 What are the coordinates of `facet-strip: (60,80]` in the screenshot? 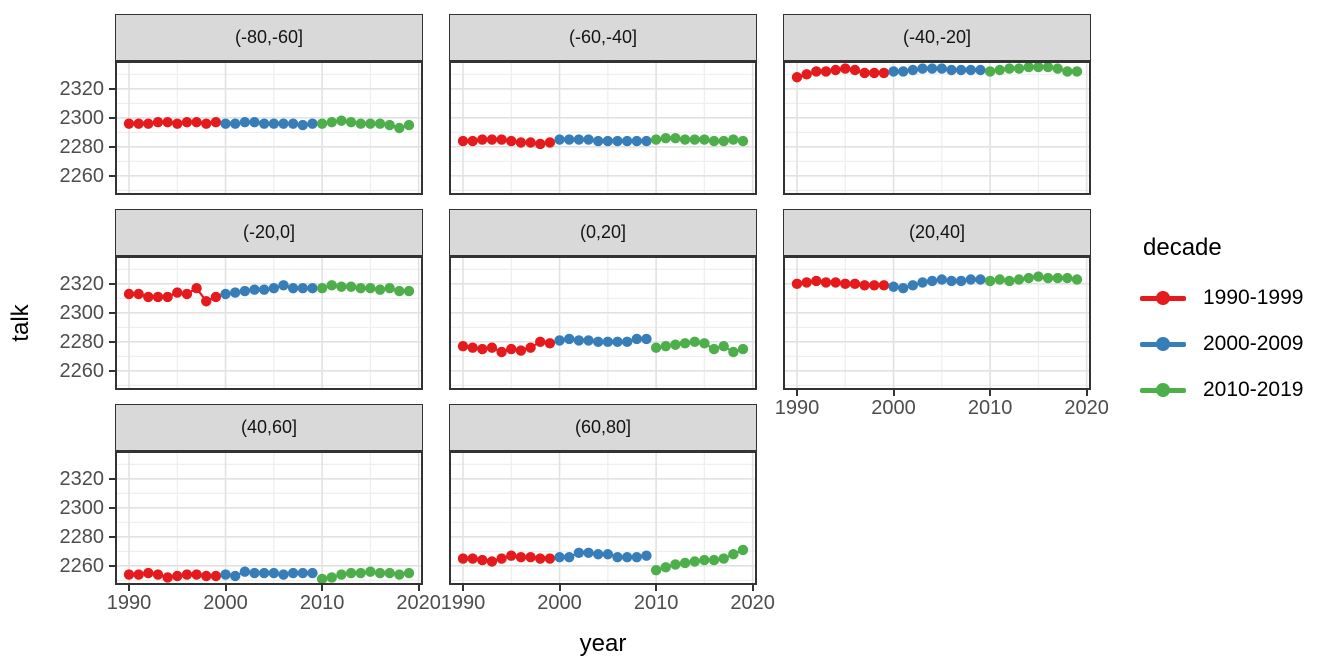 It's located at (603, 427).